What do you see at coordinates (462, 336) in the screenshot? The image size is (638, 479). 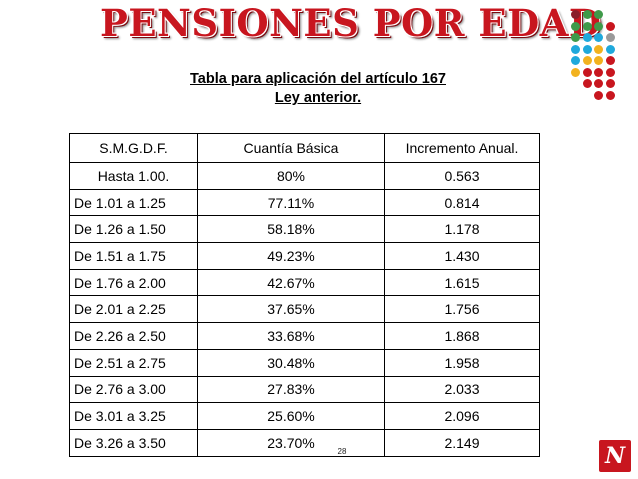 I see `cell-incremento: 1.868` at bounding box center [462, 336].